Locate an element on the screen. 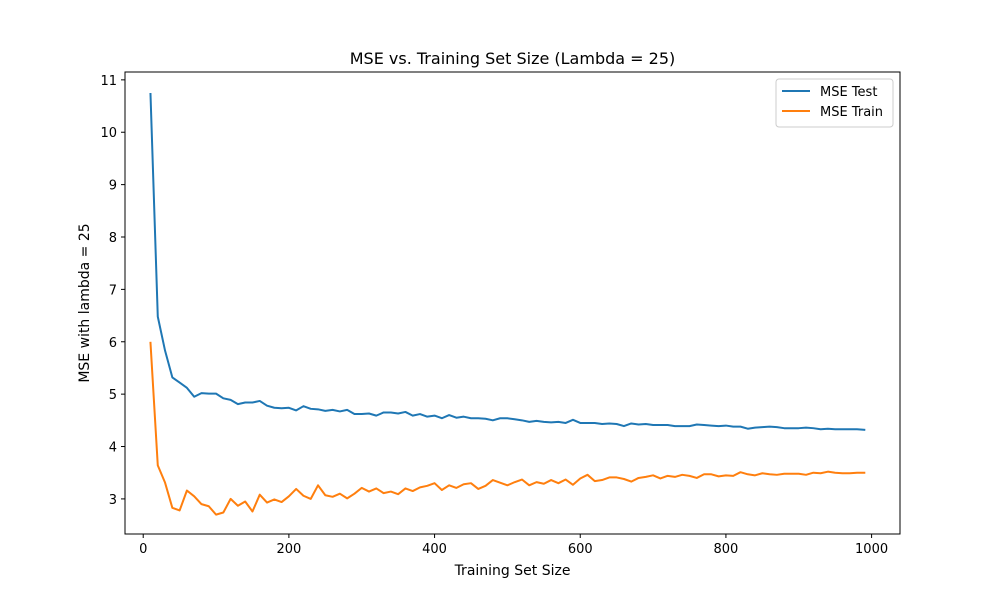 Image resolution: width=1000 pixels, height=604 pixels. chart-title: MSE vs. Training Set Size (Lambda = 25) is located at coordinates (512, 58).